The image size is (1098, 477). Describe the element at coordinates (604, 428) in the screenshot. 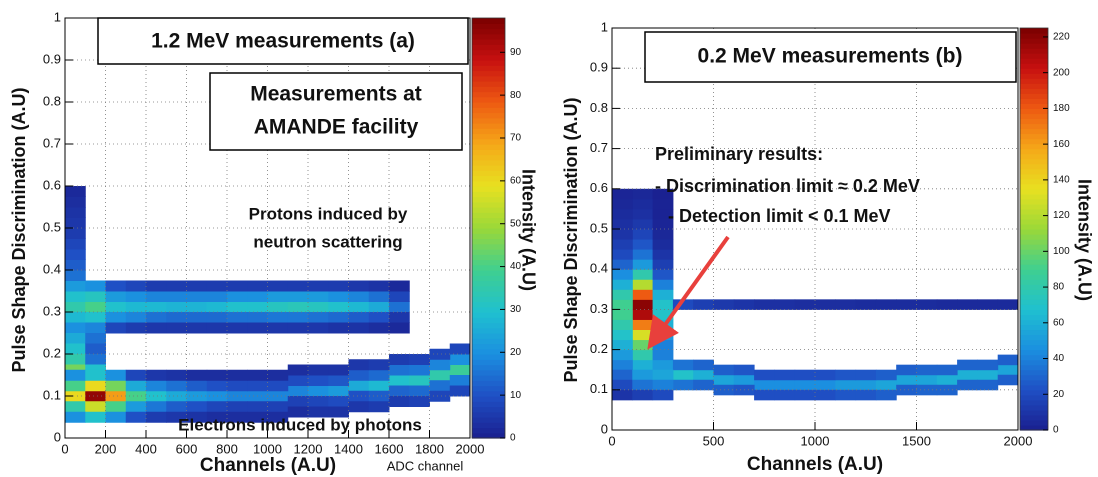

I see `y-tick-label: 0` at that location.